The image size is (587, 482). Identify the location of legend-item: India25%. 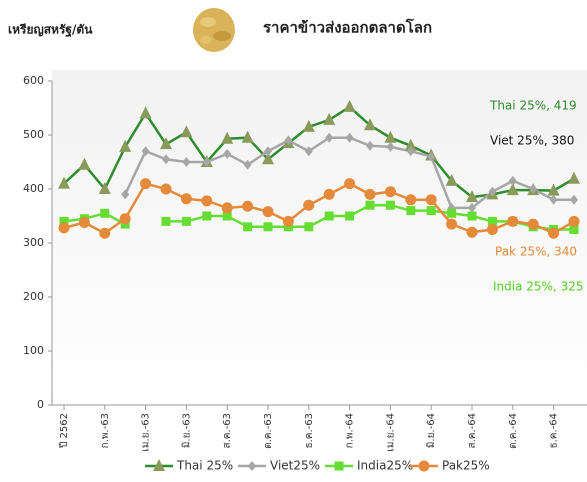
(369, 466).